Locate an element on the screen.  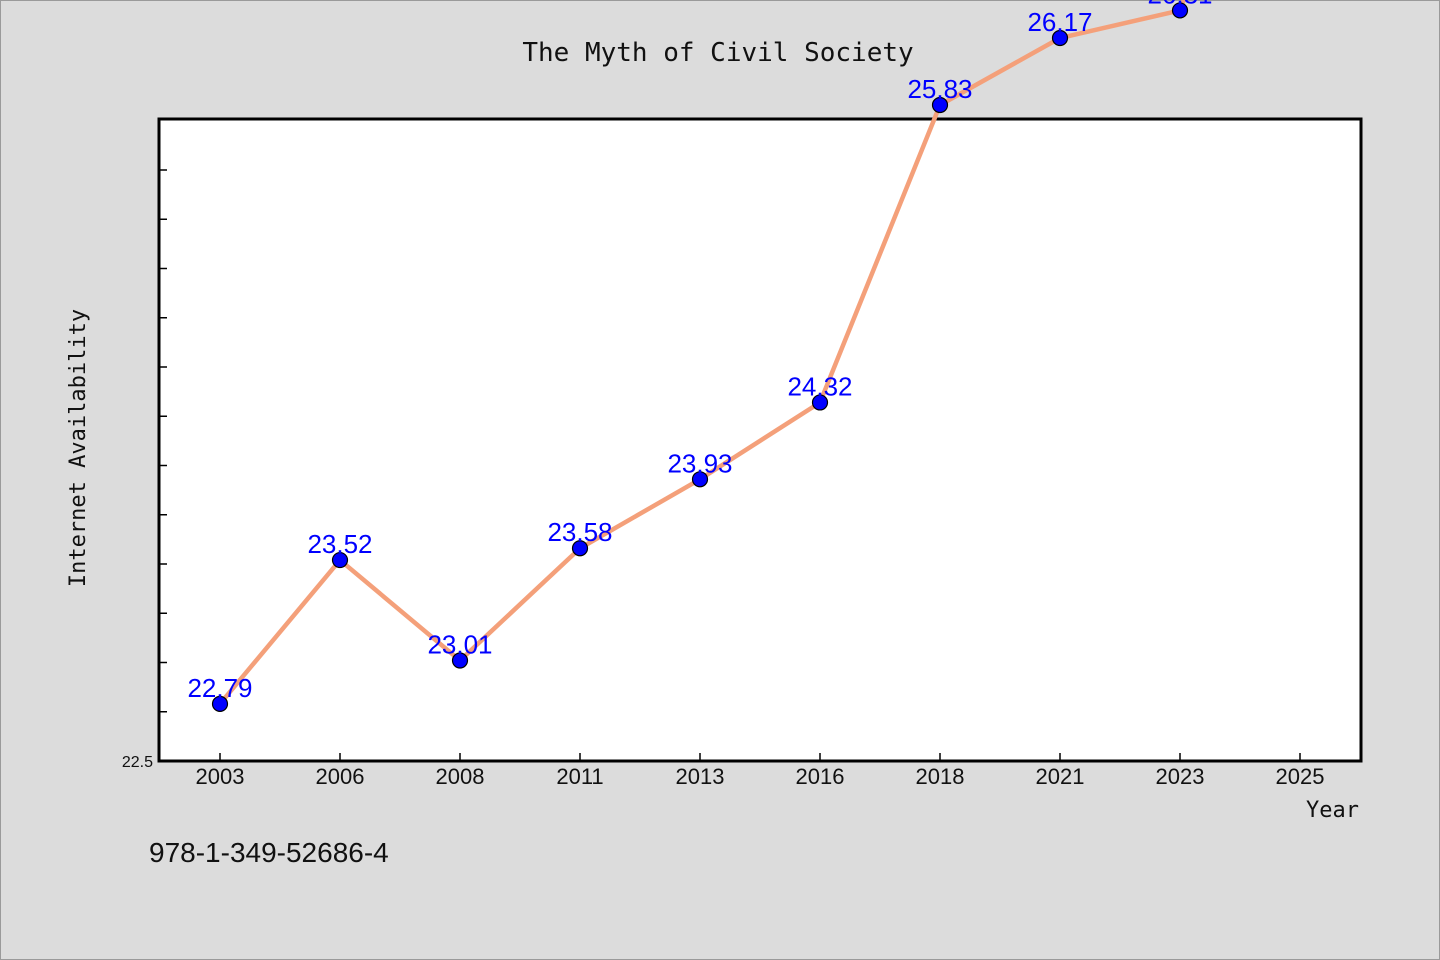
x-tick-label: 2013 is located at coordinates (700, 776).